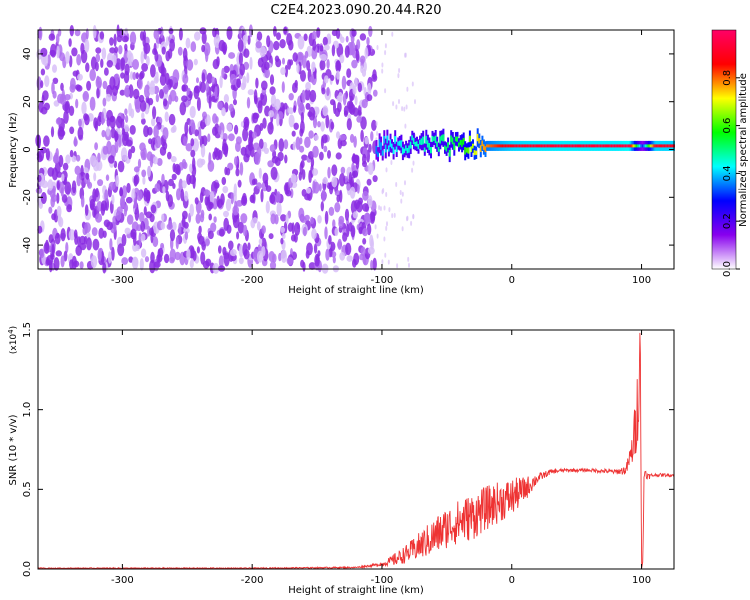 This screenshot has width=750, height=600. What do you see at coordinates (382, 280) in the screenshot?
I see `x-tick-label: -100` at bounding box center [382, 280].